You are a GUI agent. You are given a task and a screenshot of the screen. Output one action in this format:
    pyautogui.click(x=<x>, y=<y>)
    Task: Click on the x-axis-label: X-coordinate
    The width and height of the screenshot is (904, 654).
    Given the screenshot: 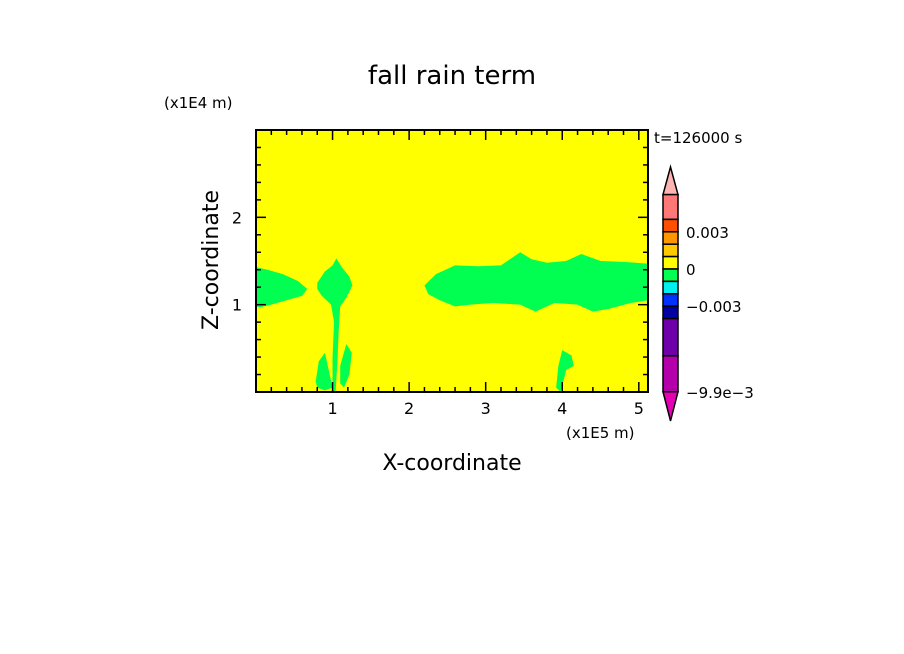 What is the action you would take?
    pyautogui.click(x=451, y=463)
    